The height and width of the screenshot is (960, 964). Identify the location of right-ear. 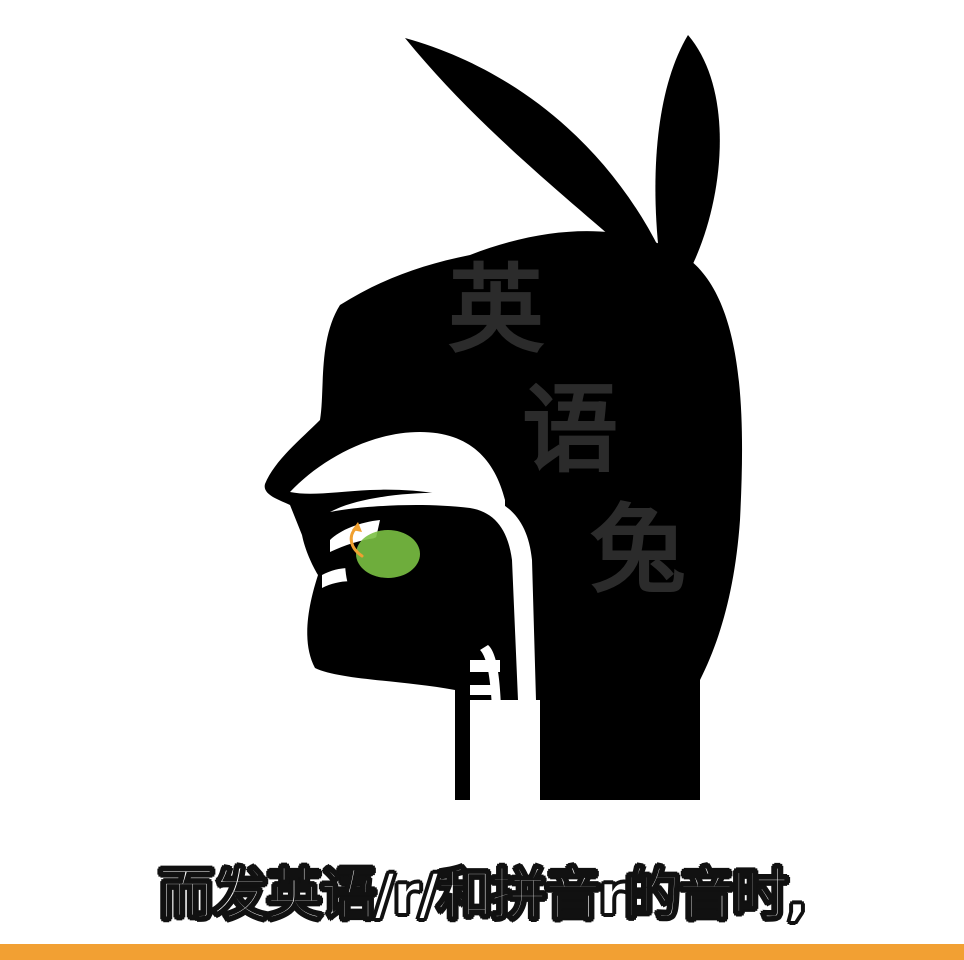
(687, 152).